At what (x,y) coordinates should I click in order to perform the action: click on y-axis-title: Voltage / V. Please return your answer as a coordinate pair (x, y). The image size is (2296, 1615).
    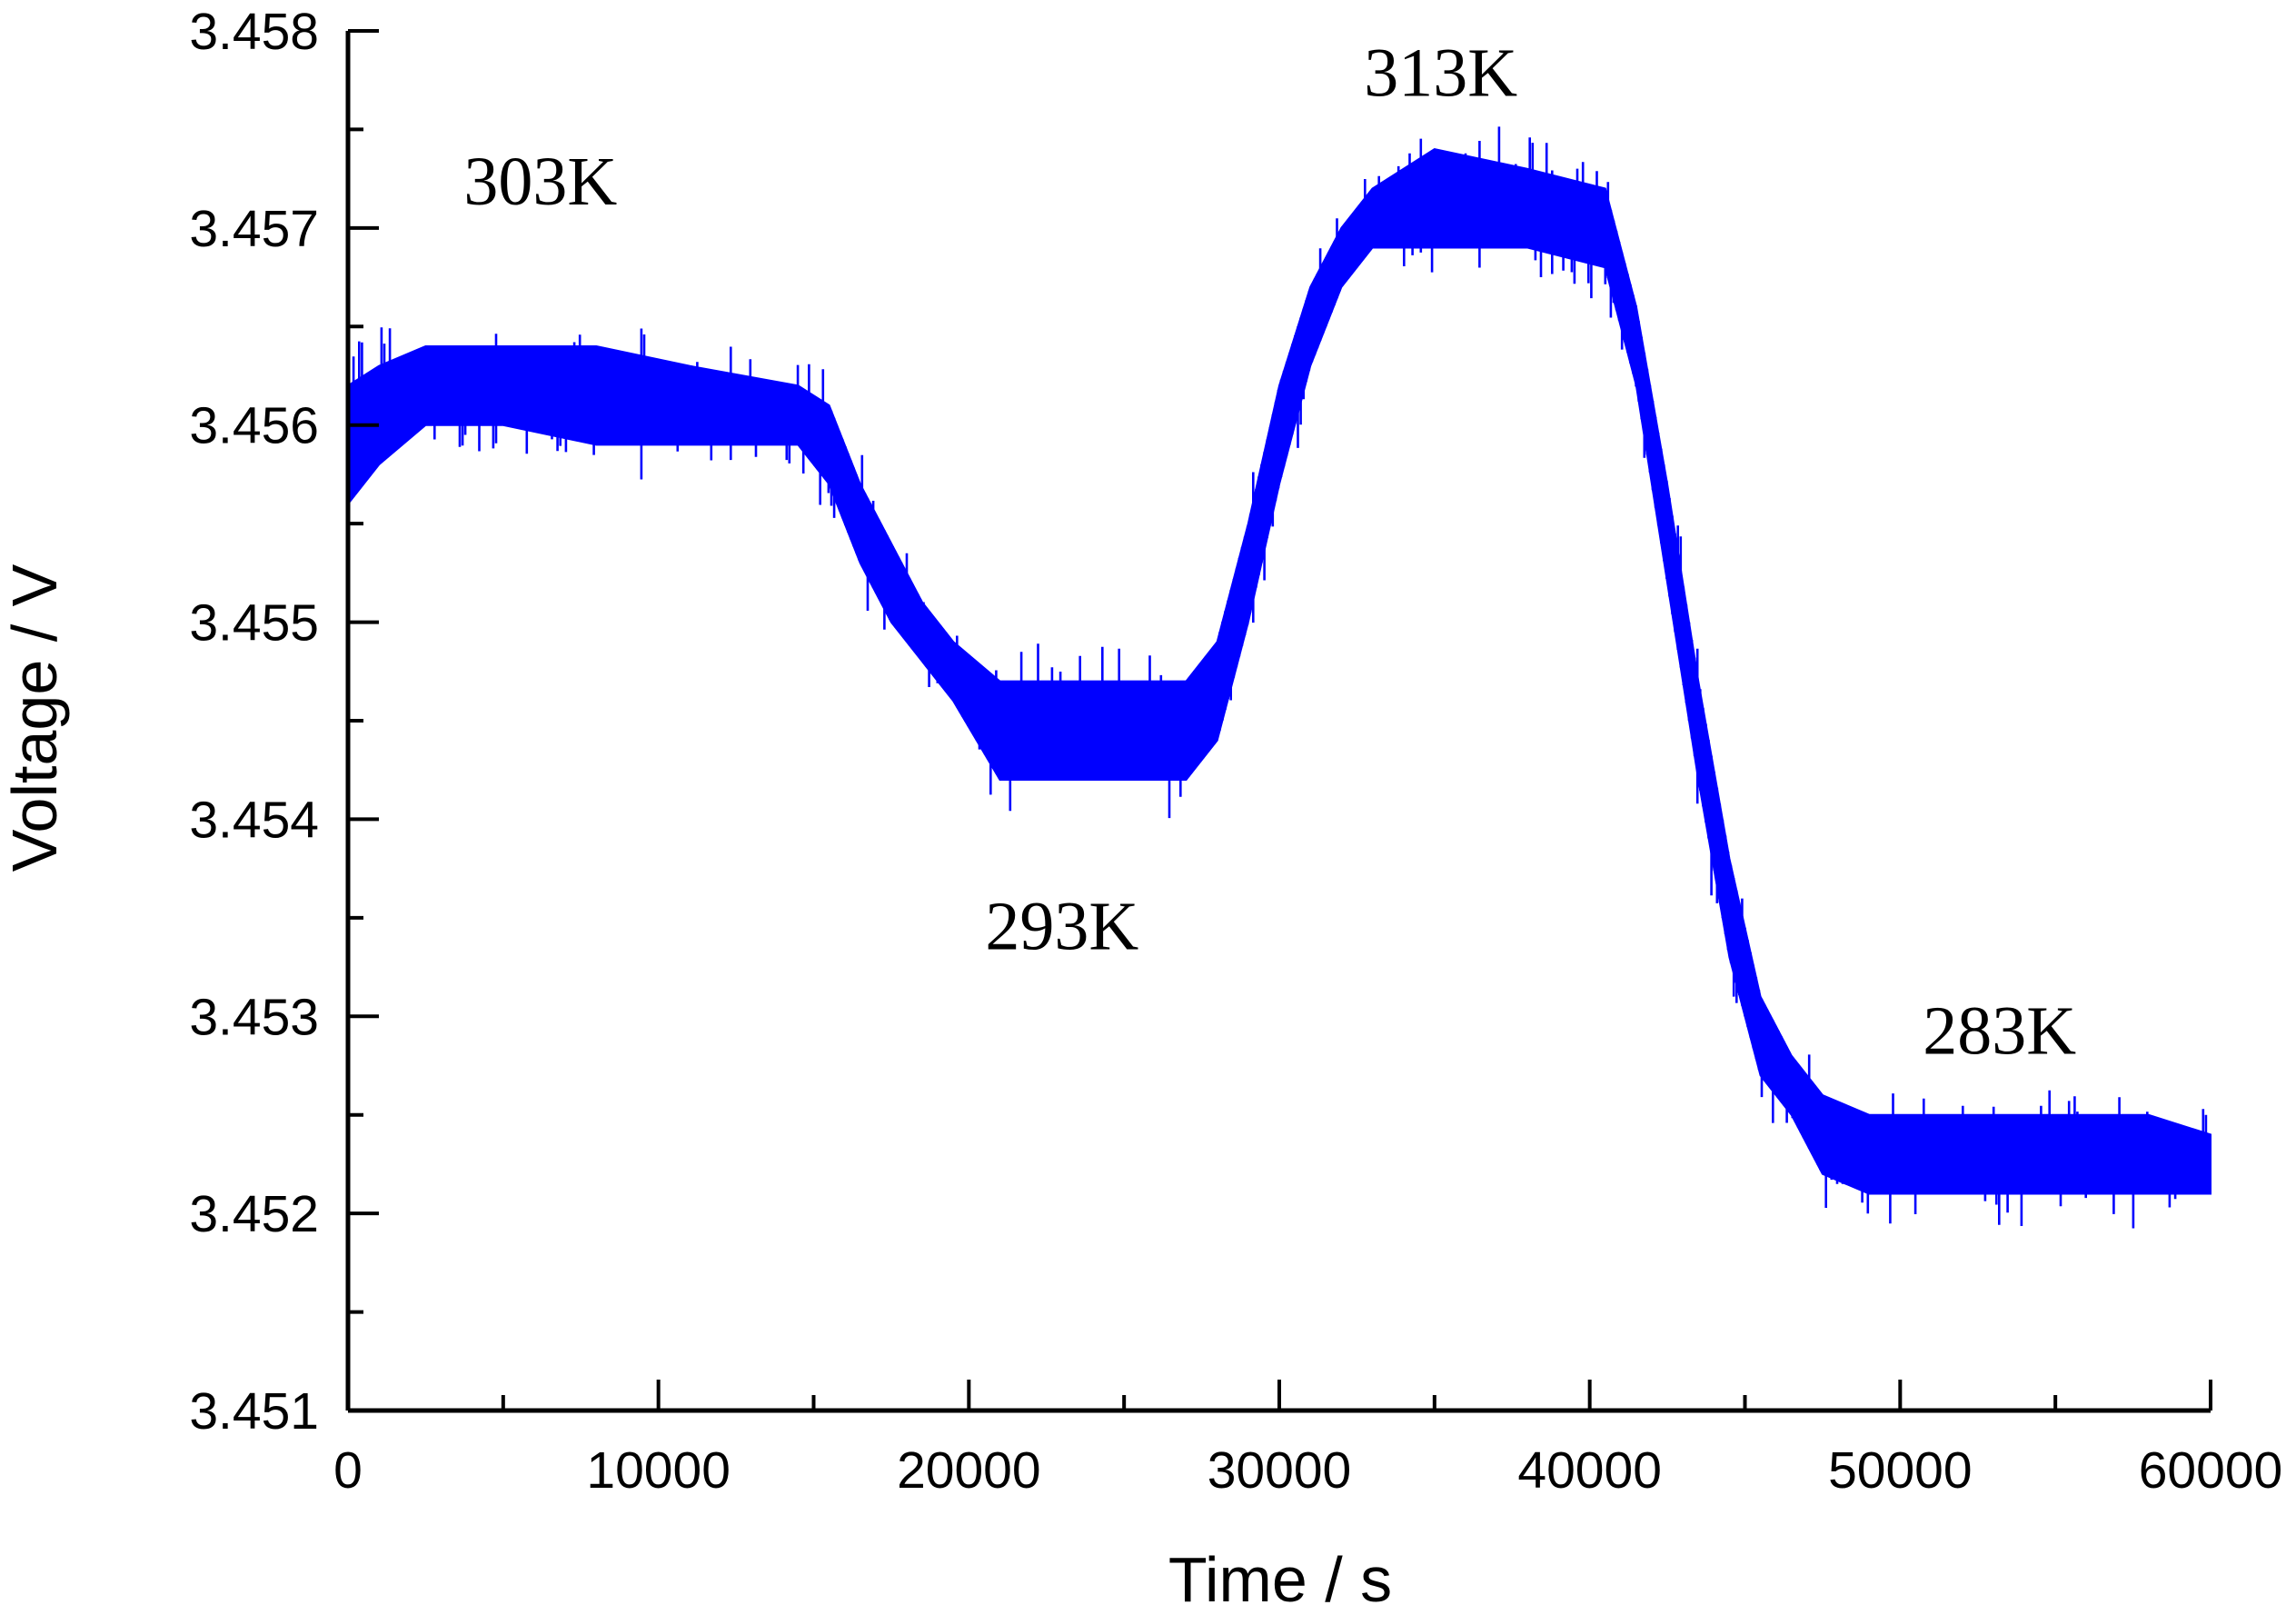
    Looking at the image, I should click on (35, 717).